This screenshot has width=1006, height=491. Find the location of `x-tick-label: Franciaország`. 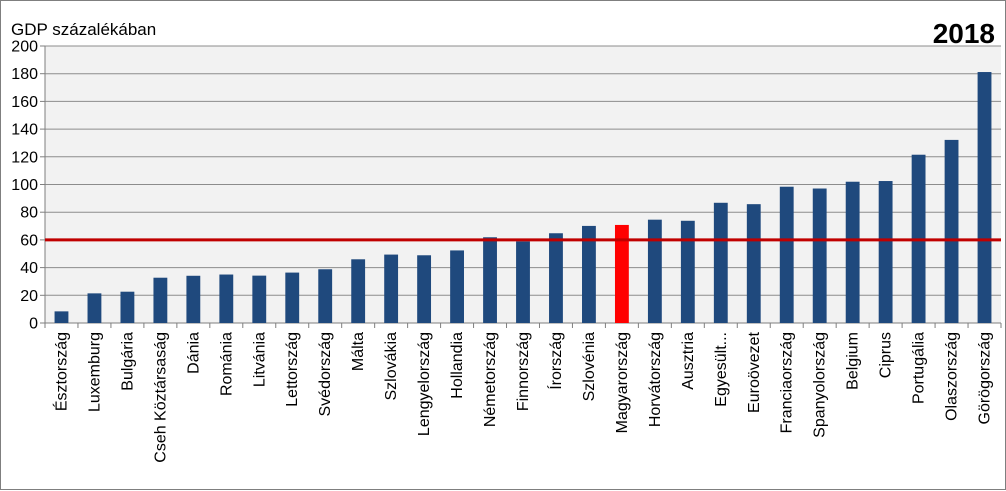

x-tick-label: Franciaország is located at coordinates (787, 382).